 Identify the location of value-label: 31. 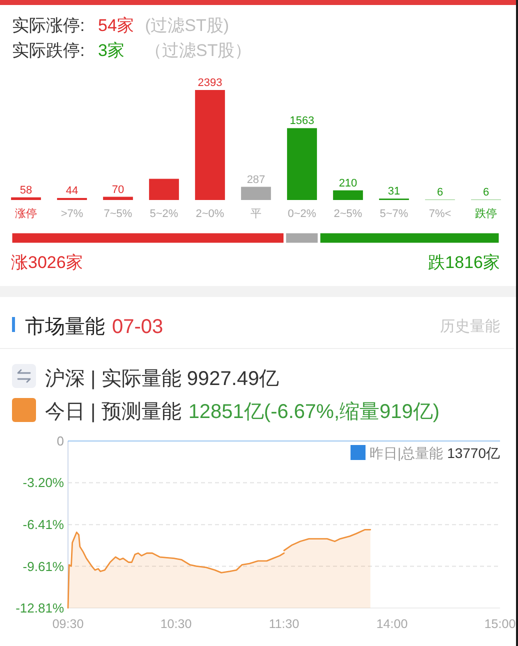
(394, 192).